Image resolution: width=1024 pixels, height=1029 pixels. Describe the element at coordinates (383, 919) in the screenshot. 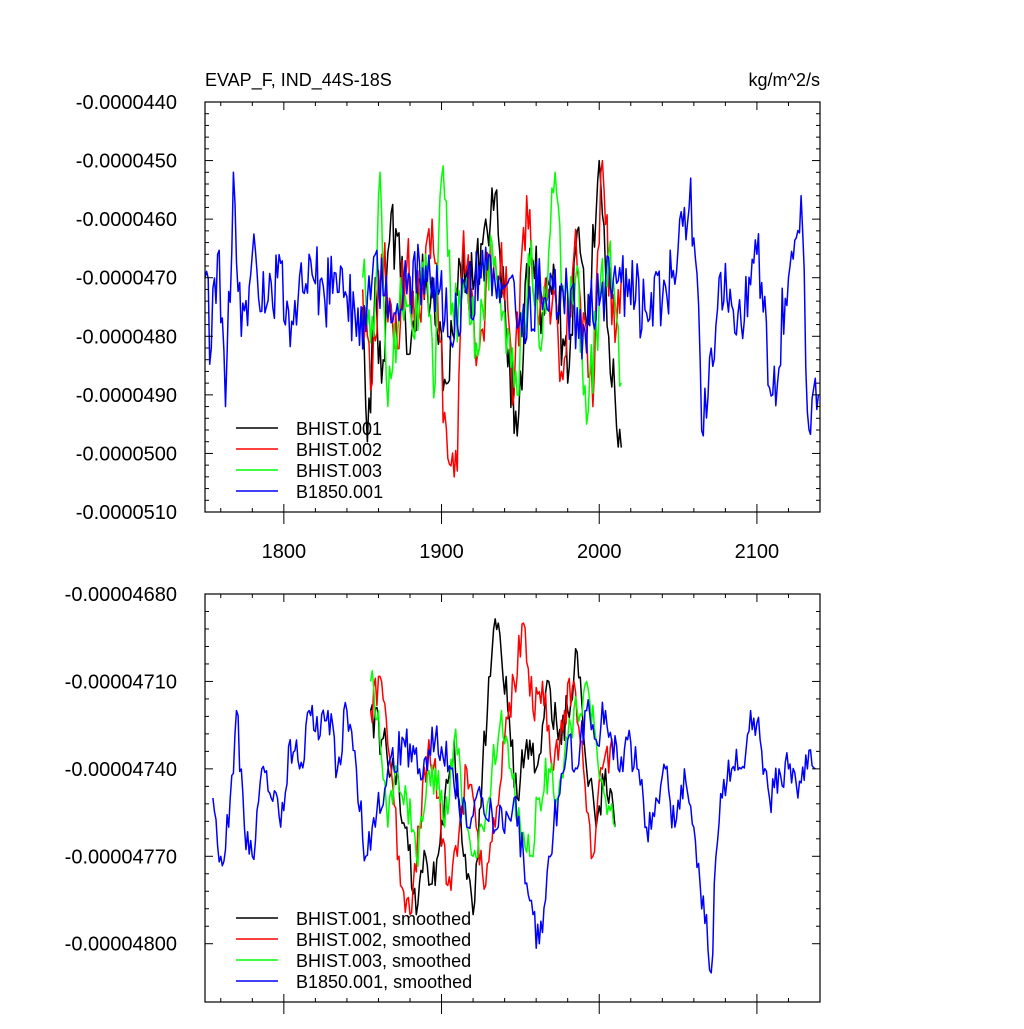

I see `legend-label: BHIST.001, smoothed` at that location.